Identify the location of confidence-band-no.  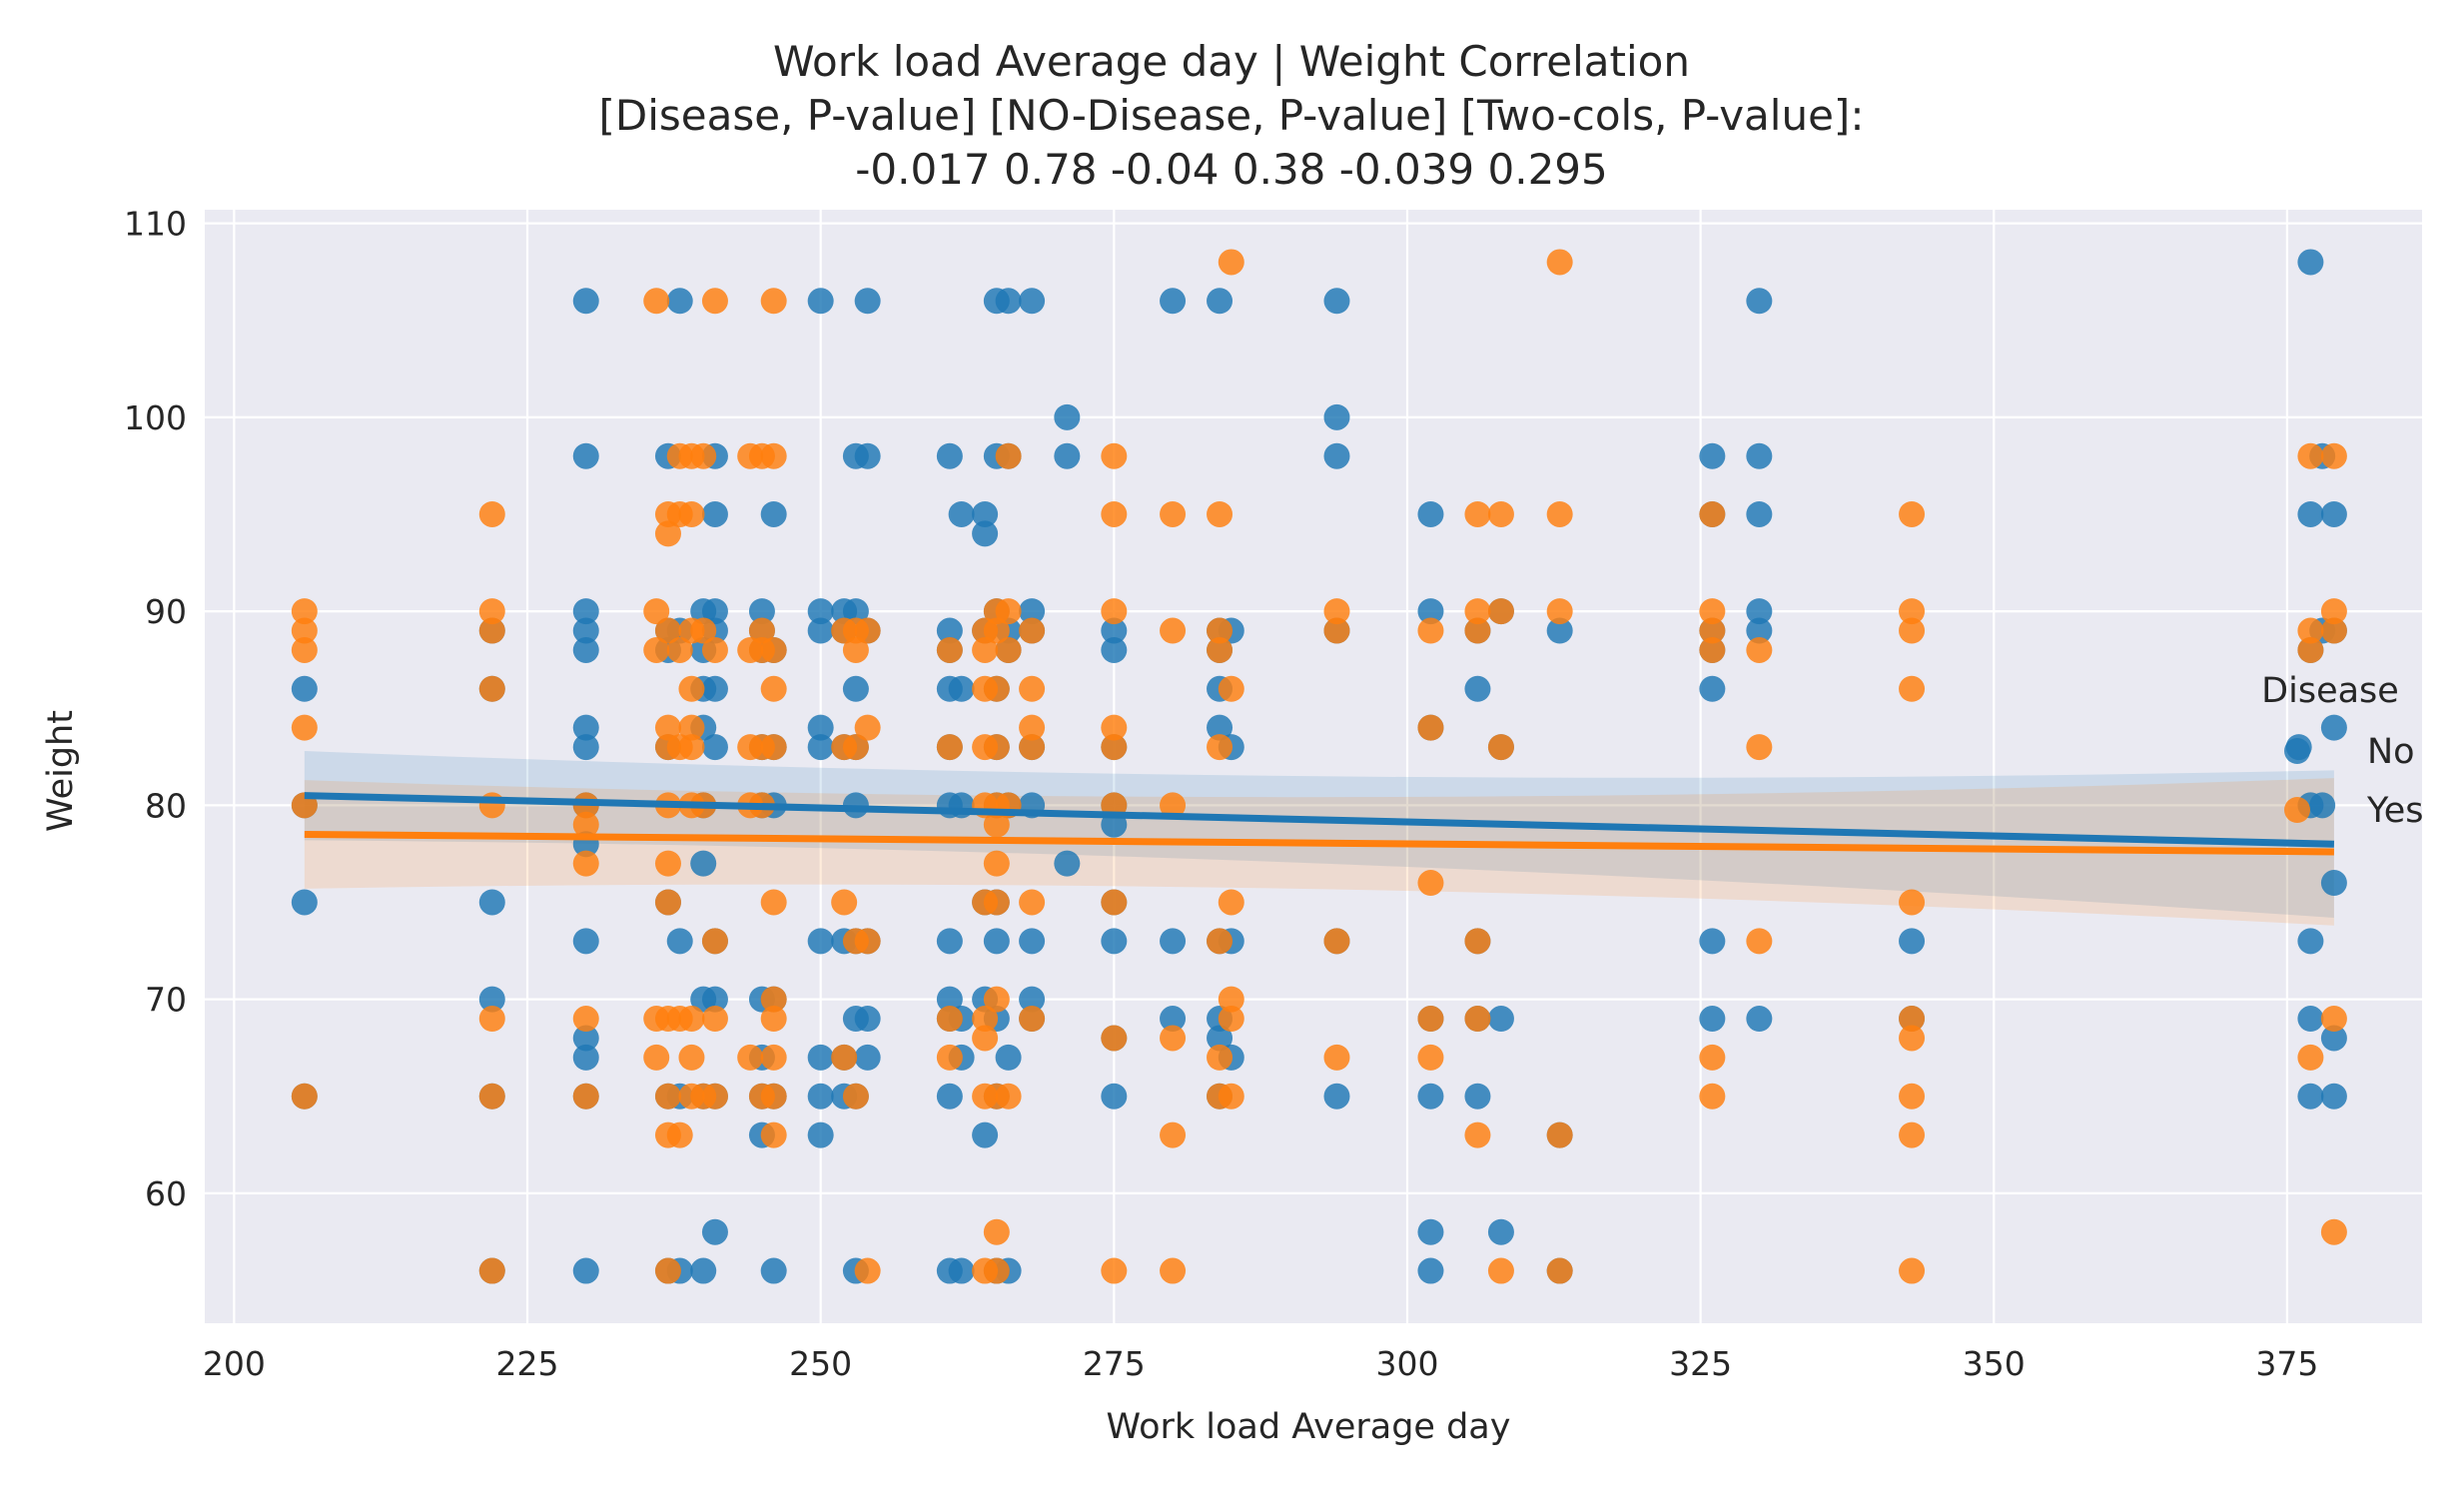
(1319, 834).